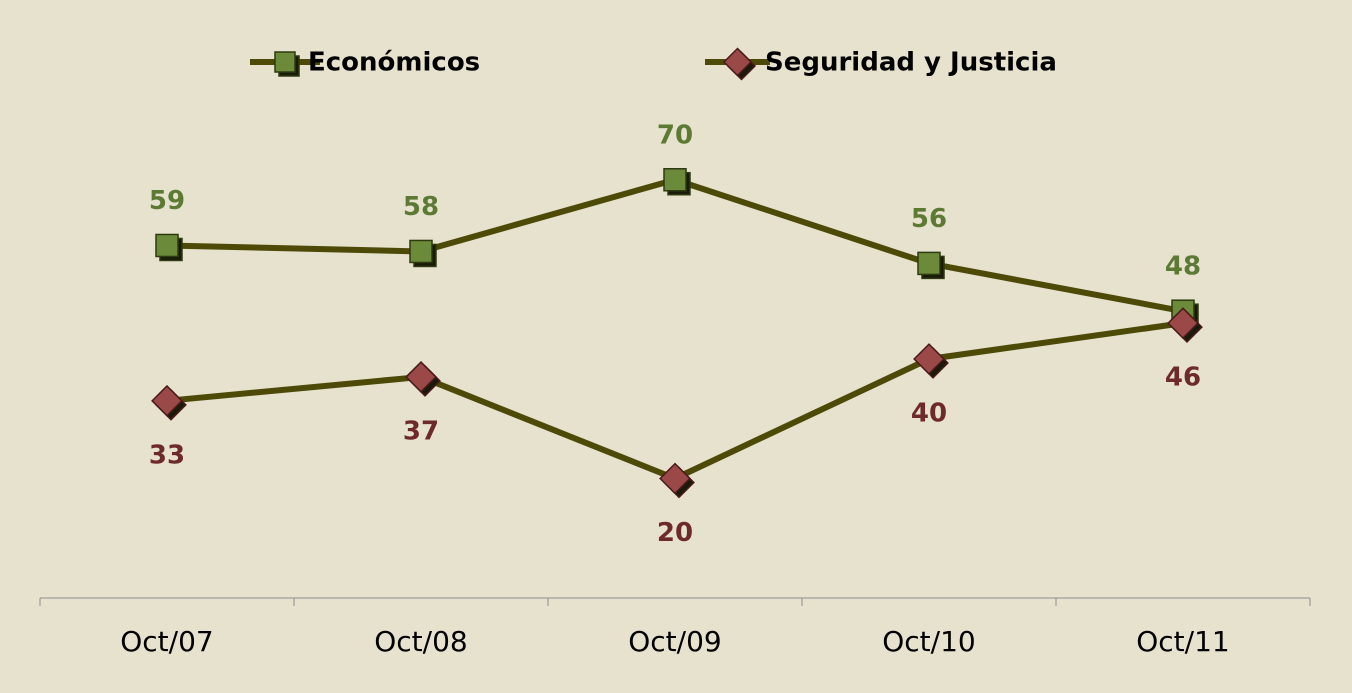 The width and height of the screenshot is (1352, 693). Describe the element at coordinates (167, 201) in the screenshot. I see `data-label: 59` at that location.